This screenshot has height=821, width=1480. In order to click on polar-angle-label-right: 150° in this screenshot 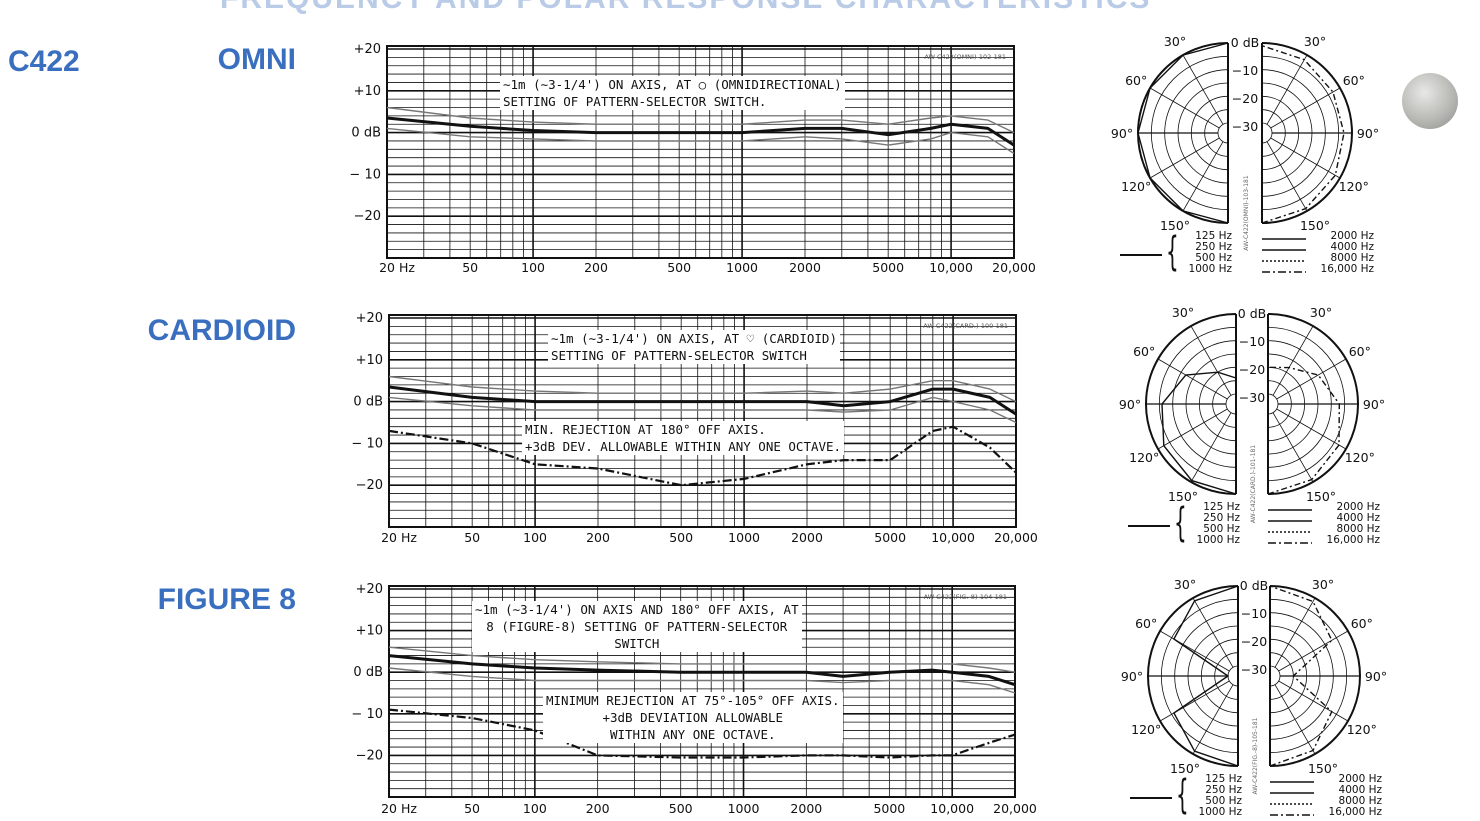, I will do `click(1321, 496)`.